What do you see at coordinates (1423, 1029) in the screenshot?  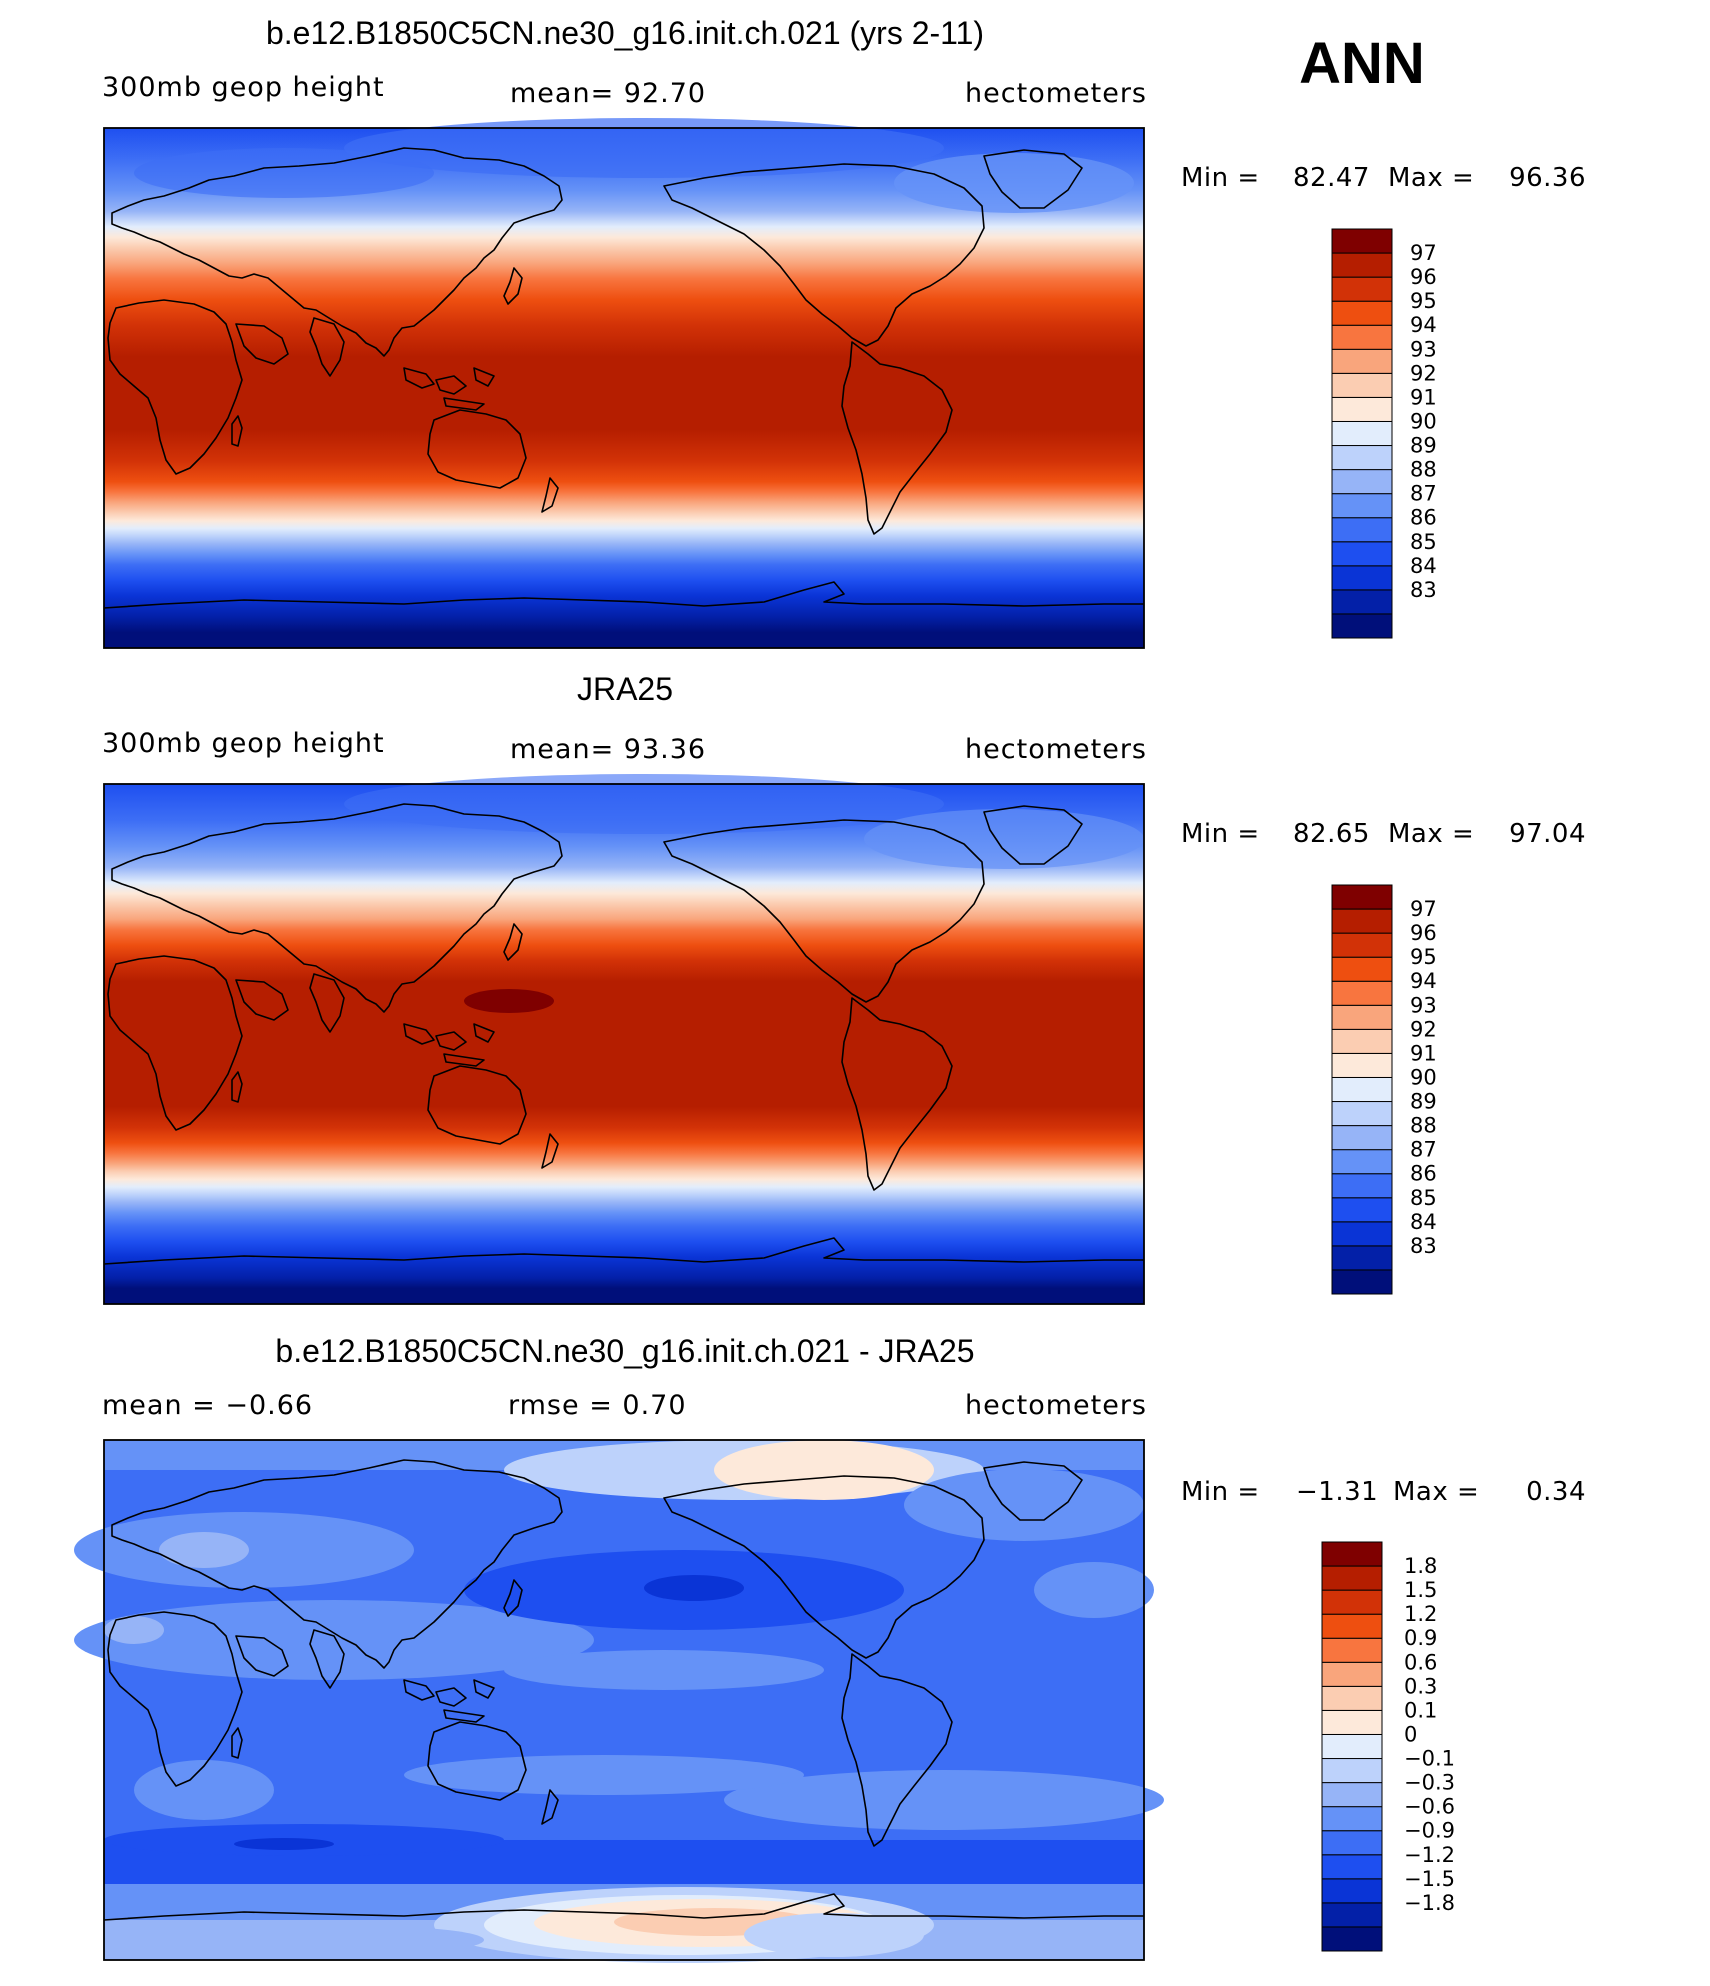 I see `colorbar-label: 92` at bounding box center [1423, 1029].